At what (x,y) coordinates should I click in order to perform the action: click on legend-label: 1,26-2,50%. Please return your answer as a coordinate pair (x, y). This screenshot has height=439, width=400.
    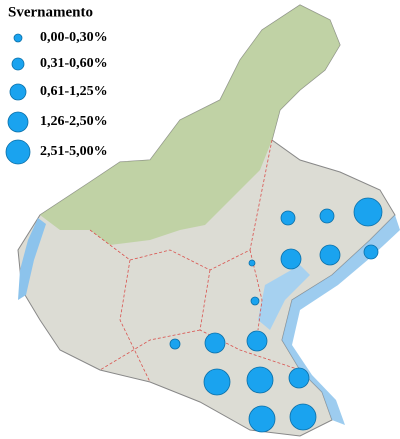
    Looking at the image, I should click on (74, 121).